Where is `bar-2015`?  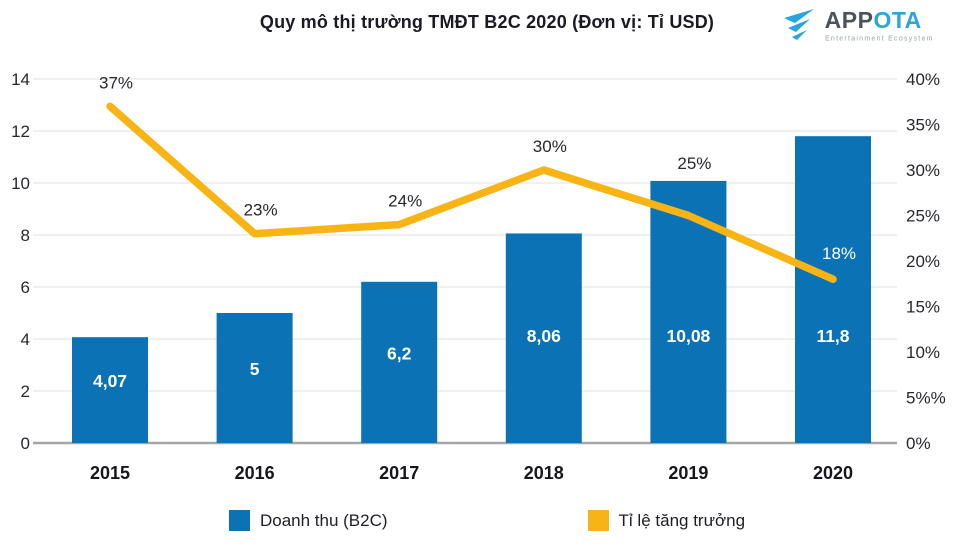 bar-2015 is located at coordinates (110, 390).